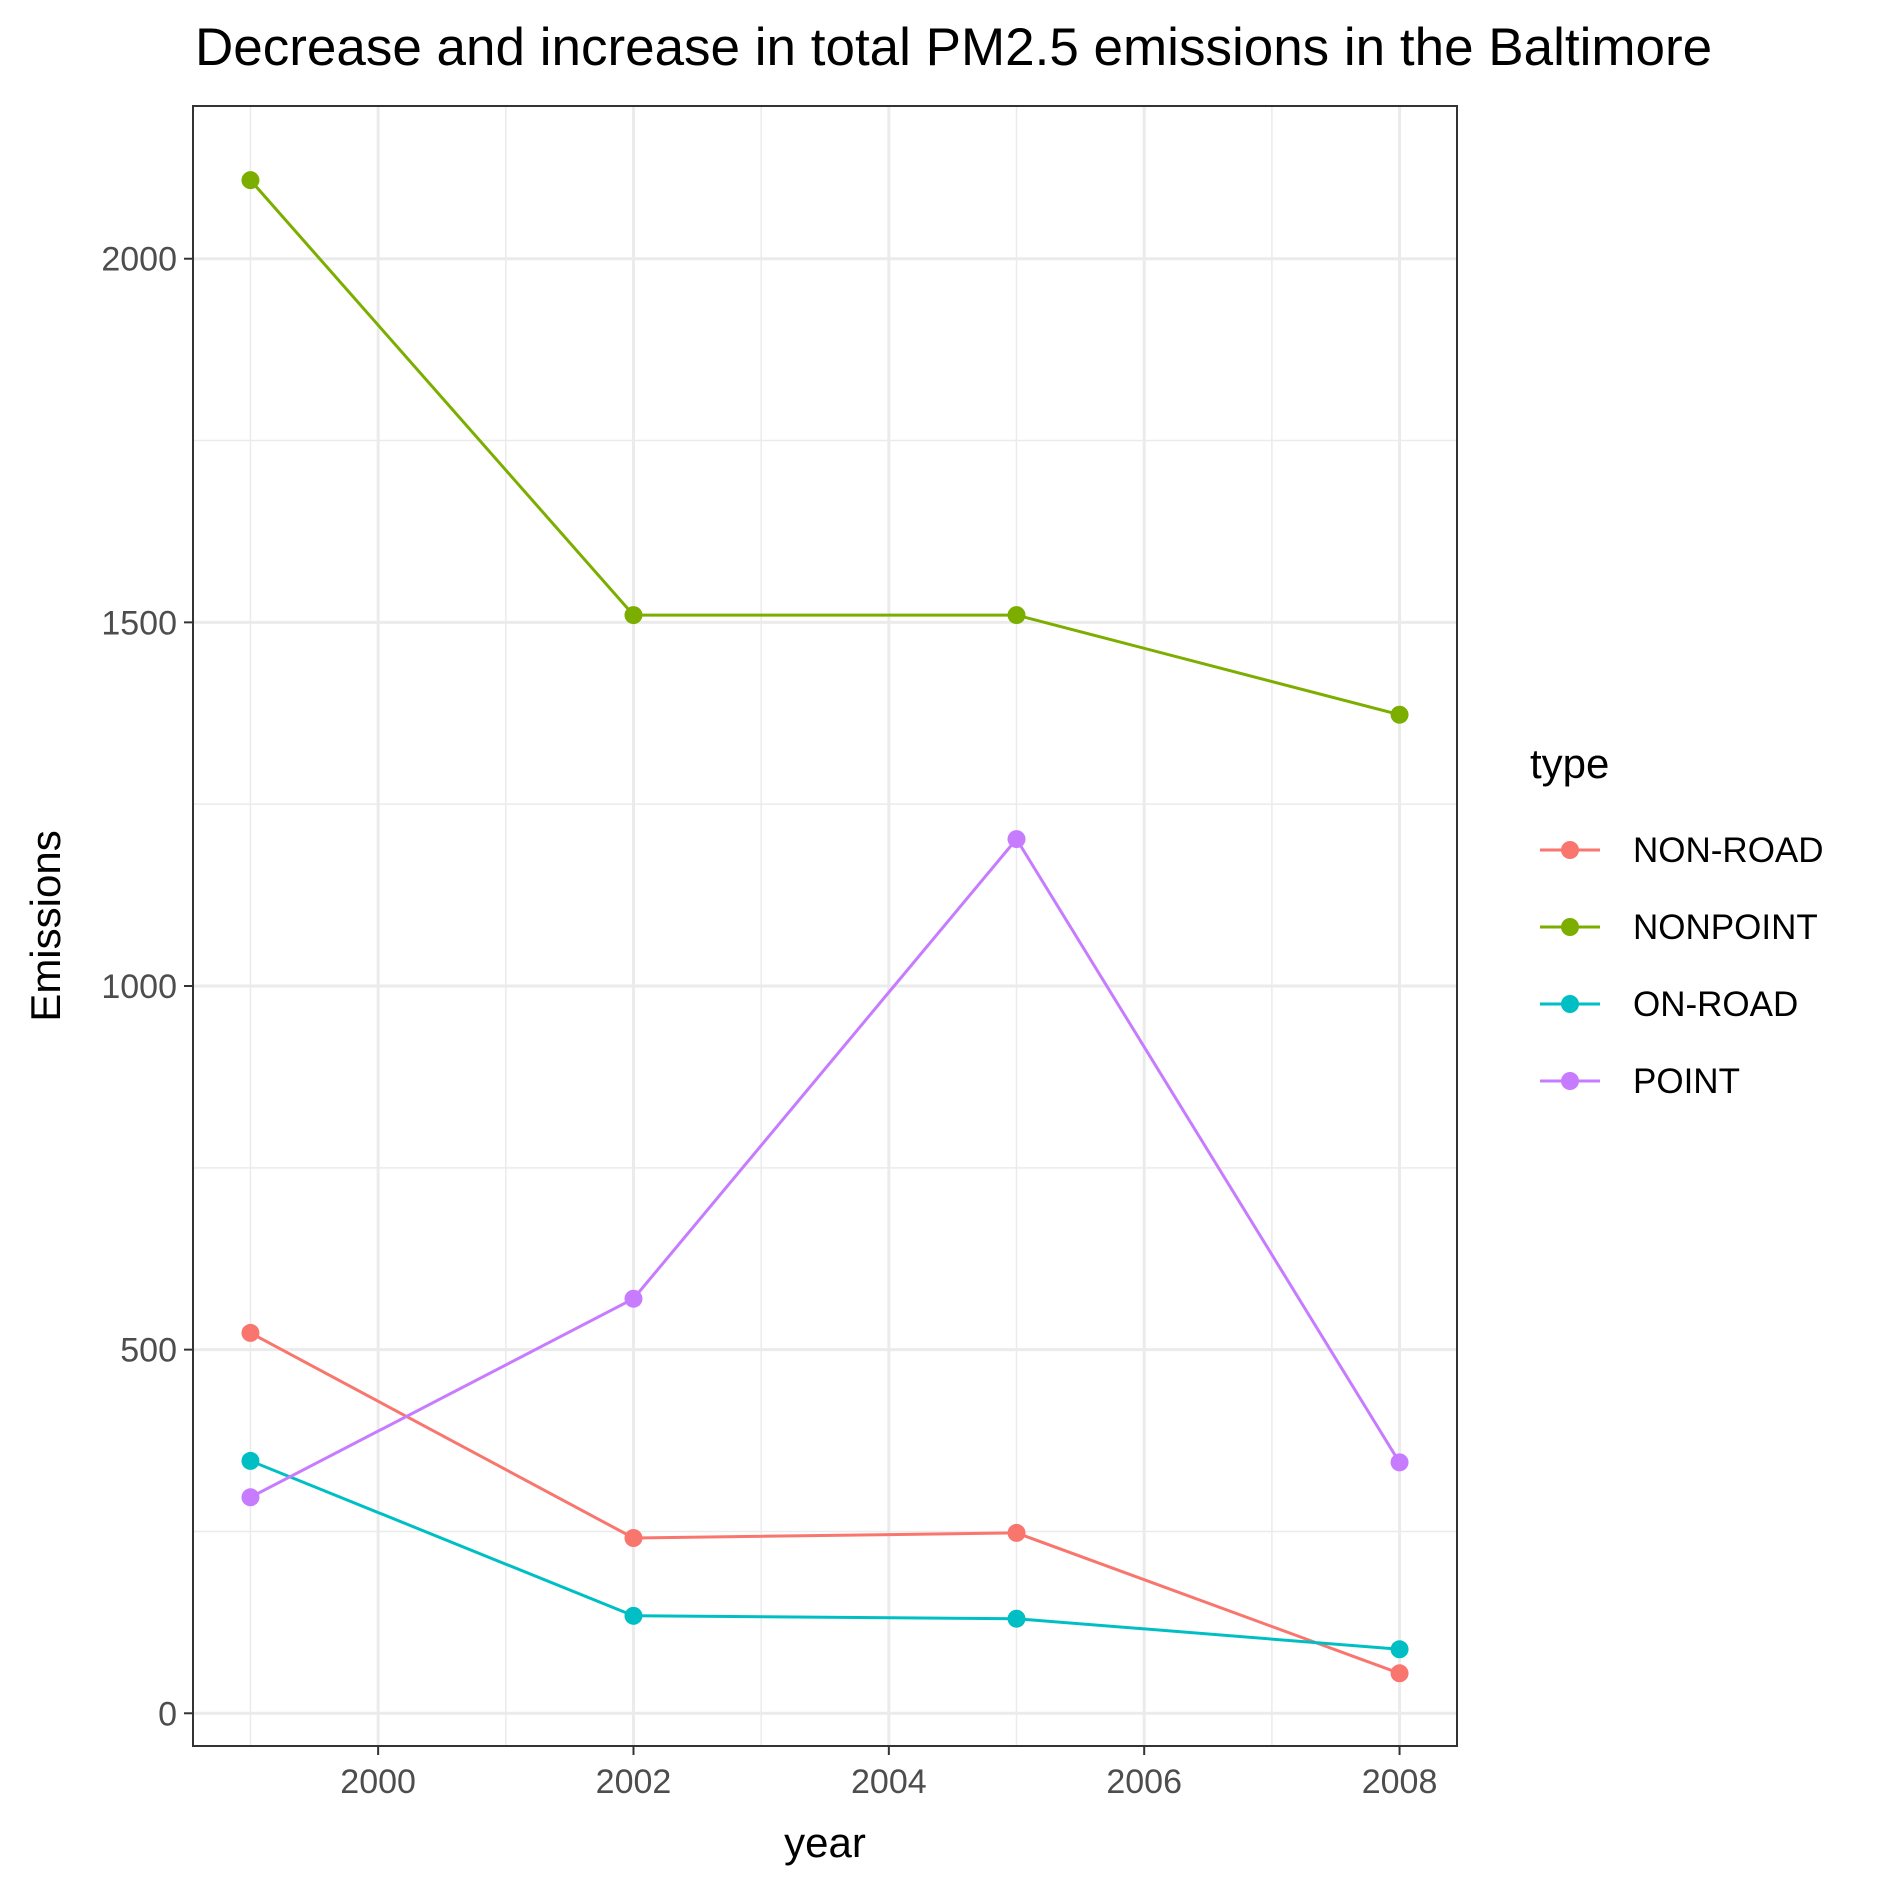 This screenshot has height=1889, width=1889. What do you see at coordinates (1715, 1004) in the screenshot?
I see `legend-label: ON-ROAD` at bounding box center [1715, 1004].